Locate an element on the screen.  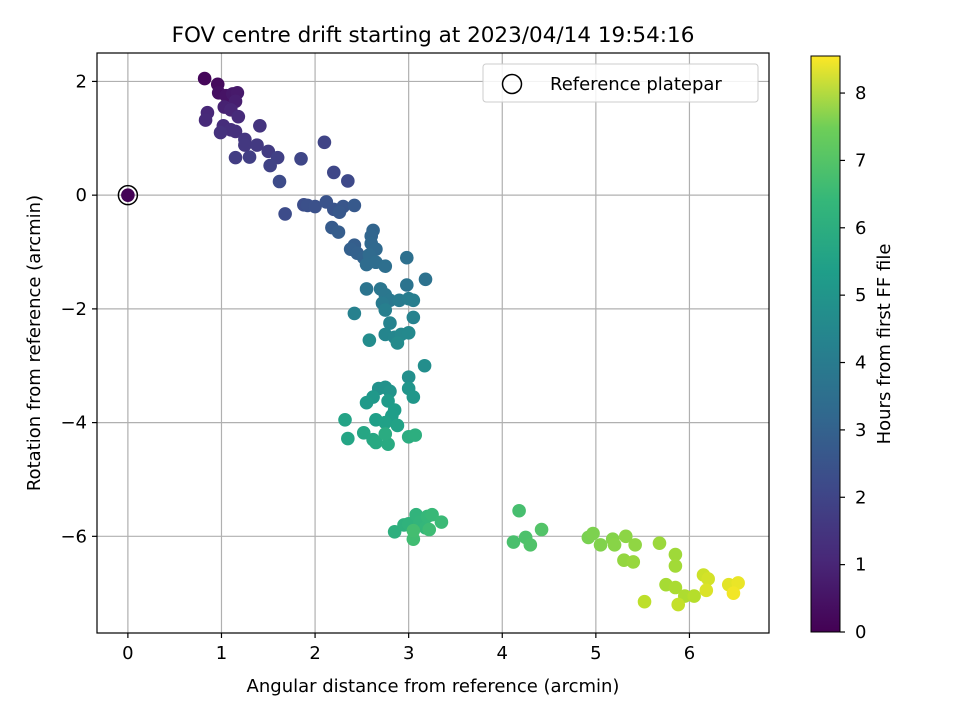
colorbar-tick-label: 7 is located at coordinates (860, 160).